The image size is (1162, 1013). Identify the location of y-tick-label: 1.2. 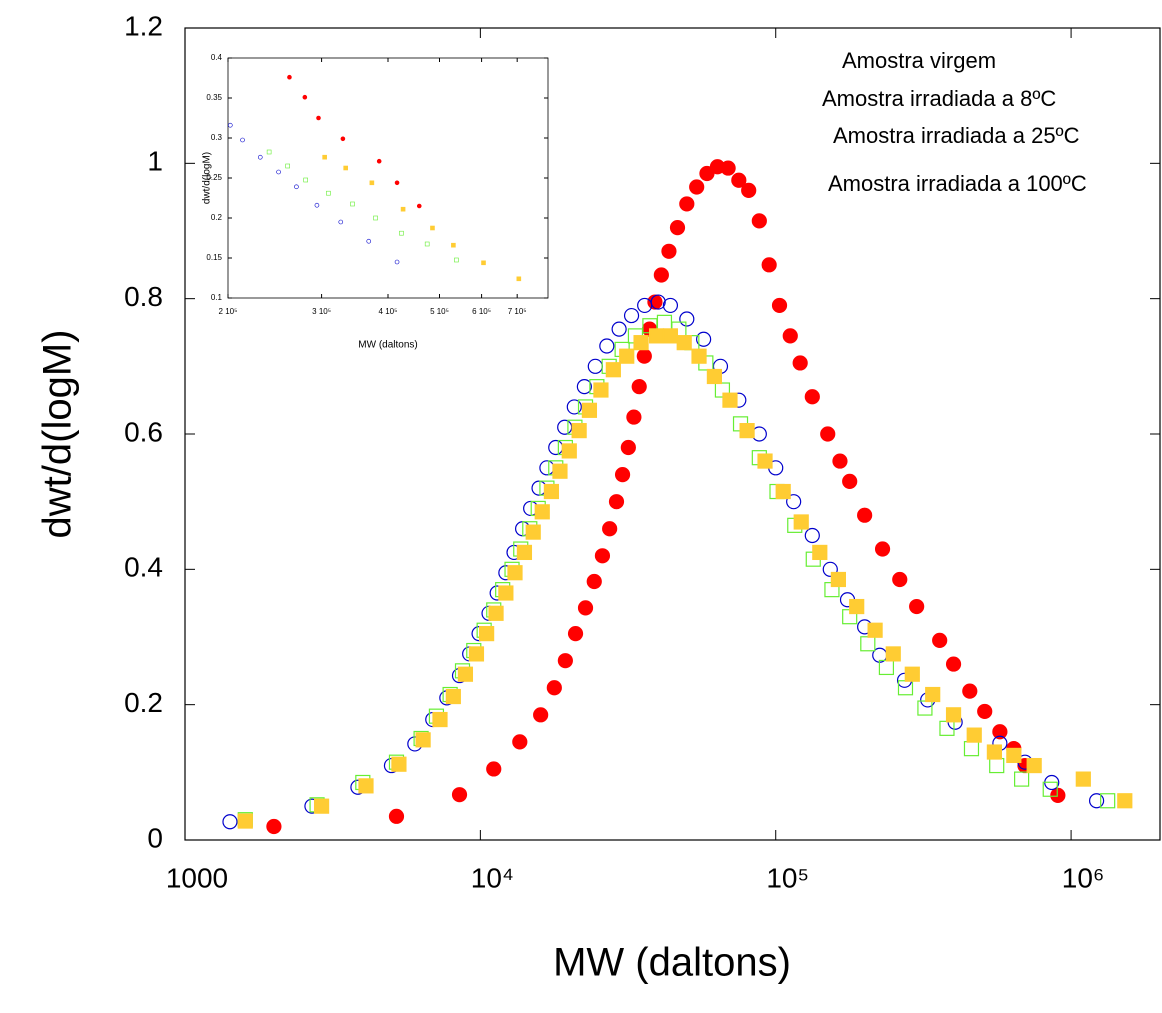
(143, 25).